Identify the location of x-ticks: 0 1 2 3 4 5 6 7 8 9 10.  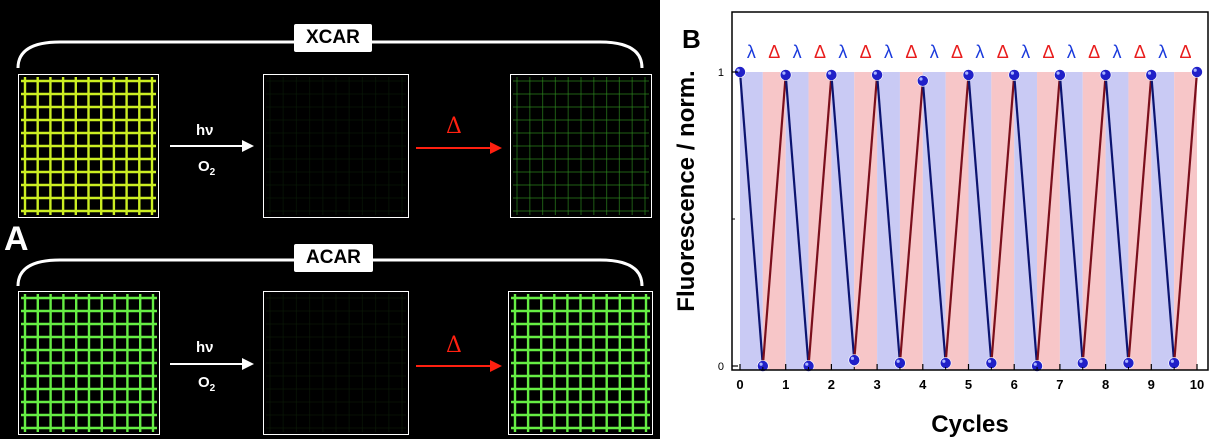
(970, 378).